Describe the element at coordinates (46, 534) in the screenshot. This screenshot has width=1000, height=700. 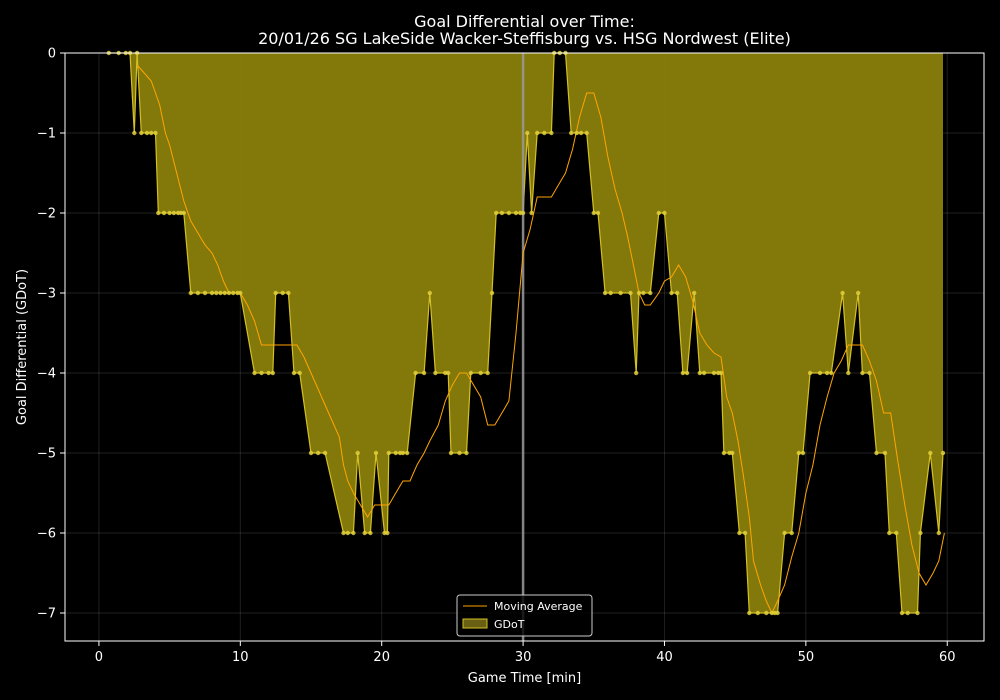
I see `y-tick-label: −6` at that location.